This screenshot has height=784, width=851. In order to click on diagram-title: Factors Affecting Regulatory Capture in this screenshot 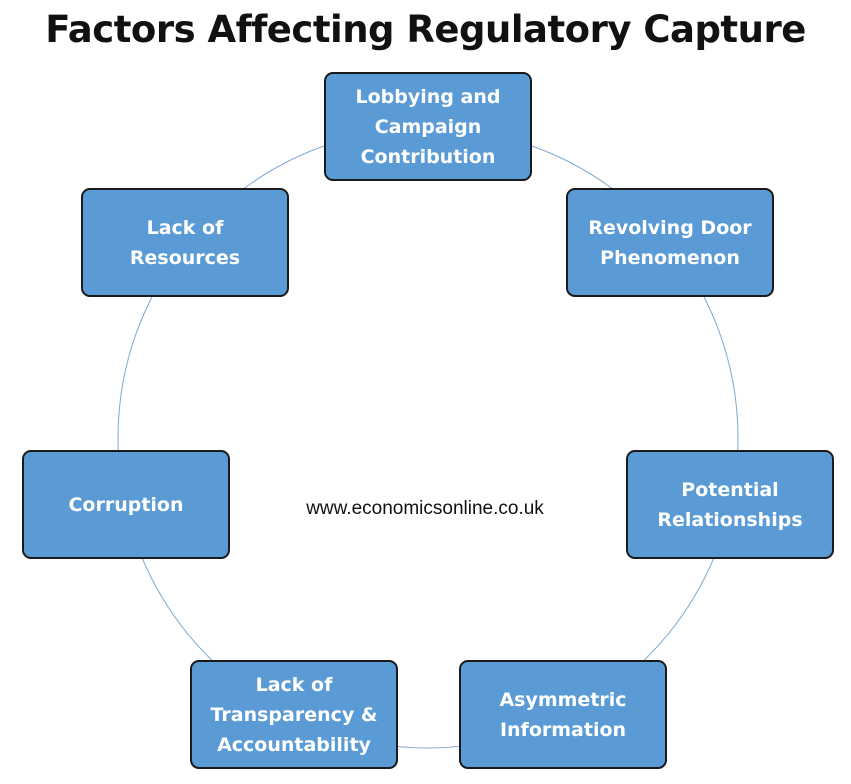, I will do `click(425, 29)`.